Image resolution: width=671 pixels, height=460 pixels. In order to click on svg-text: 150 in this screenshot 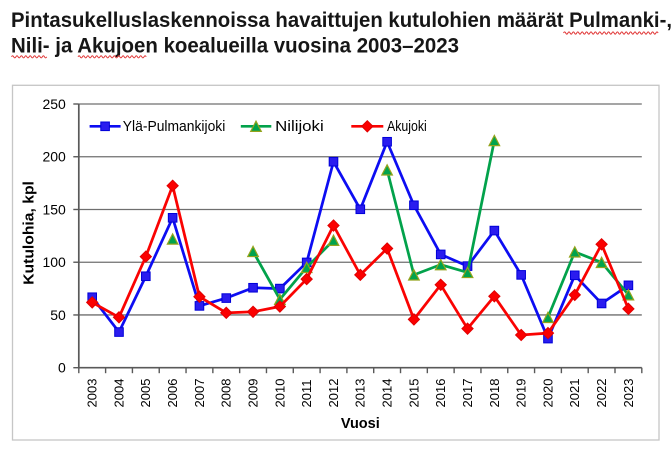, I will do `click(54, 209)`.